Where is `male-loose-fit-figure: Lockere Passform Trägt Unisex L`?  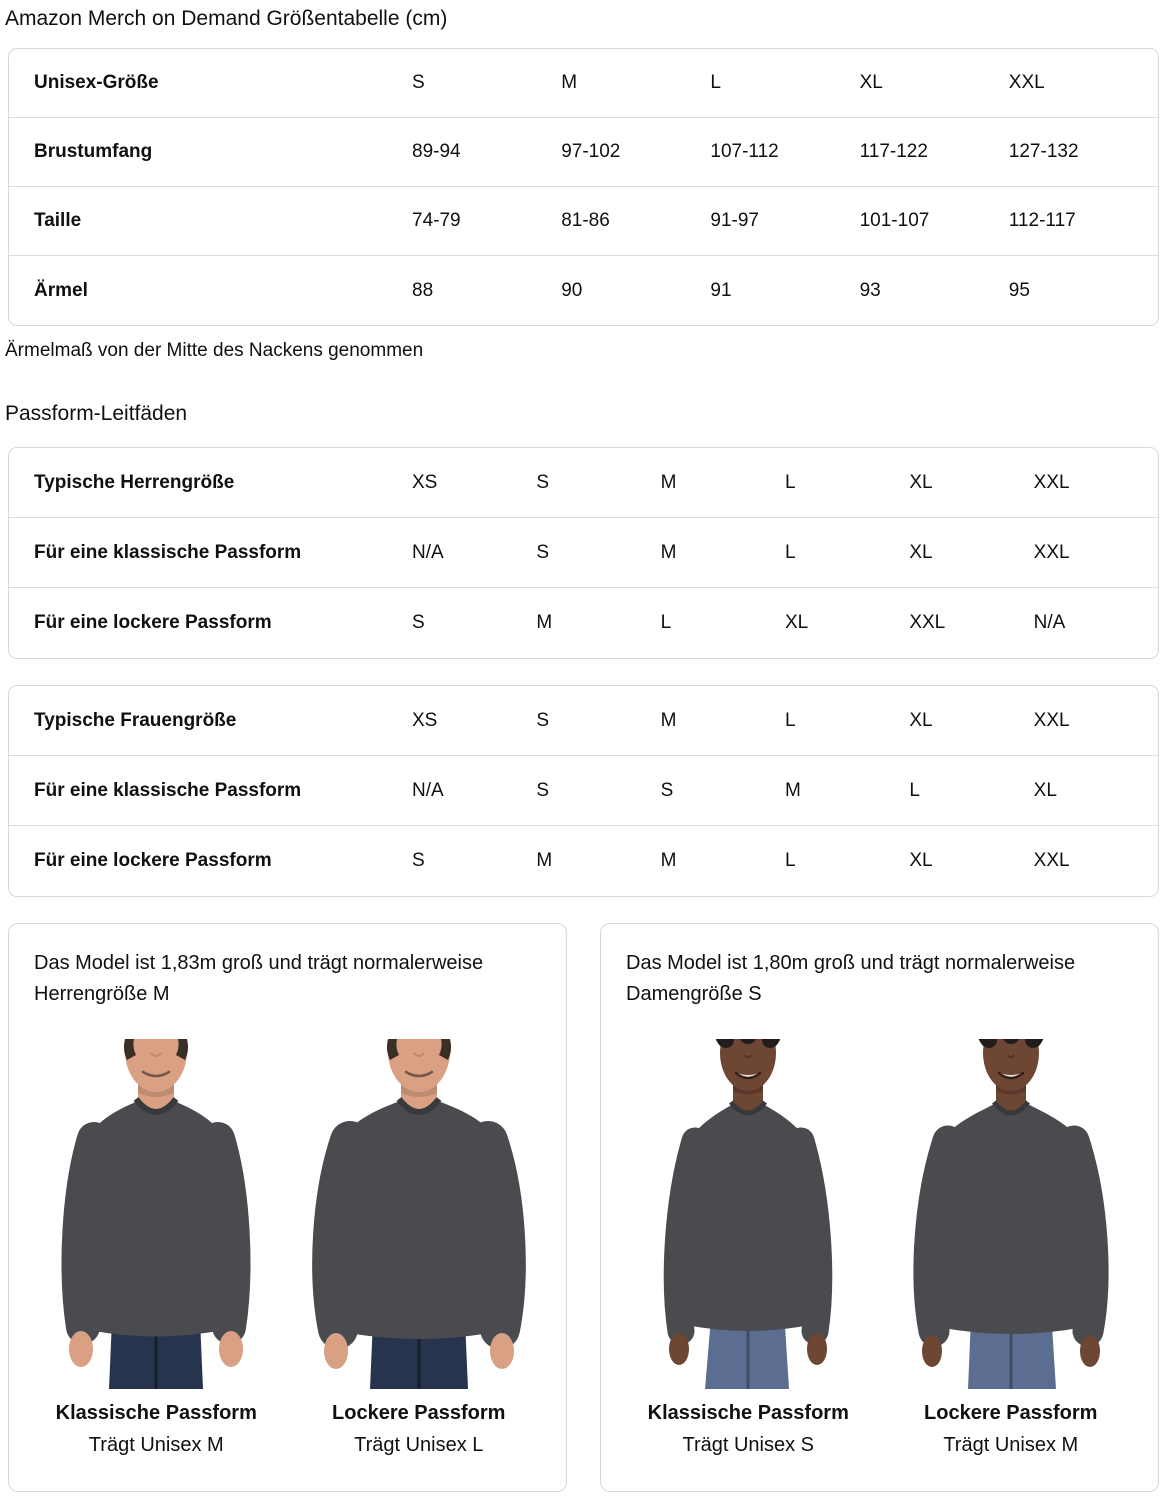
male-loose-fit-figure: Lockere Passform Trägt Unisex L is located at coordinates (419, 1248).